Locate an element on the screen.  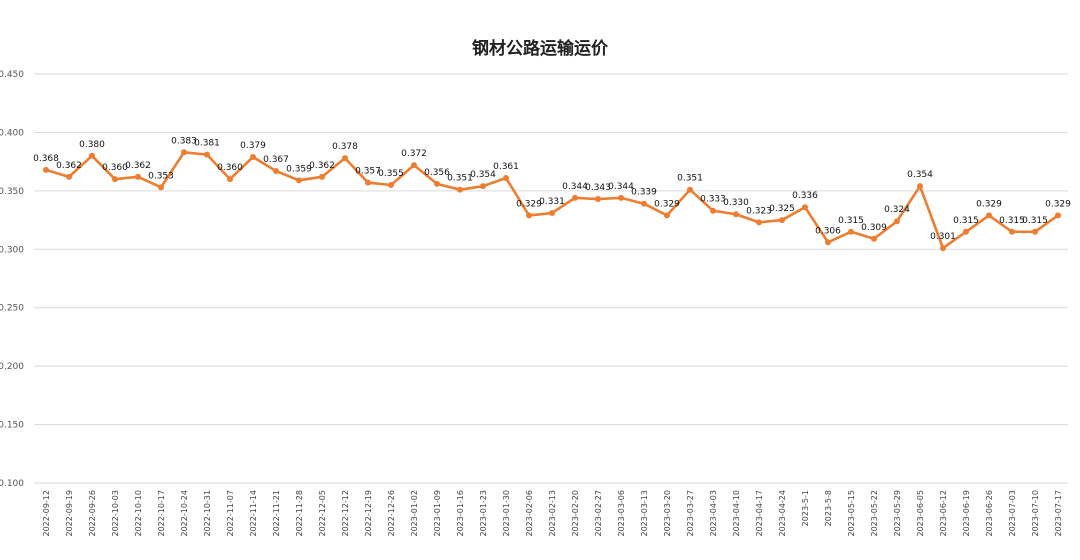
data-label: 0.330 is located at coordinates (736, 203).